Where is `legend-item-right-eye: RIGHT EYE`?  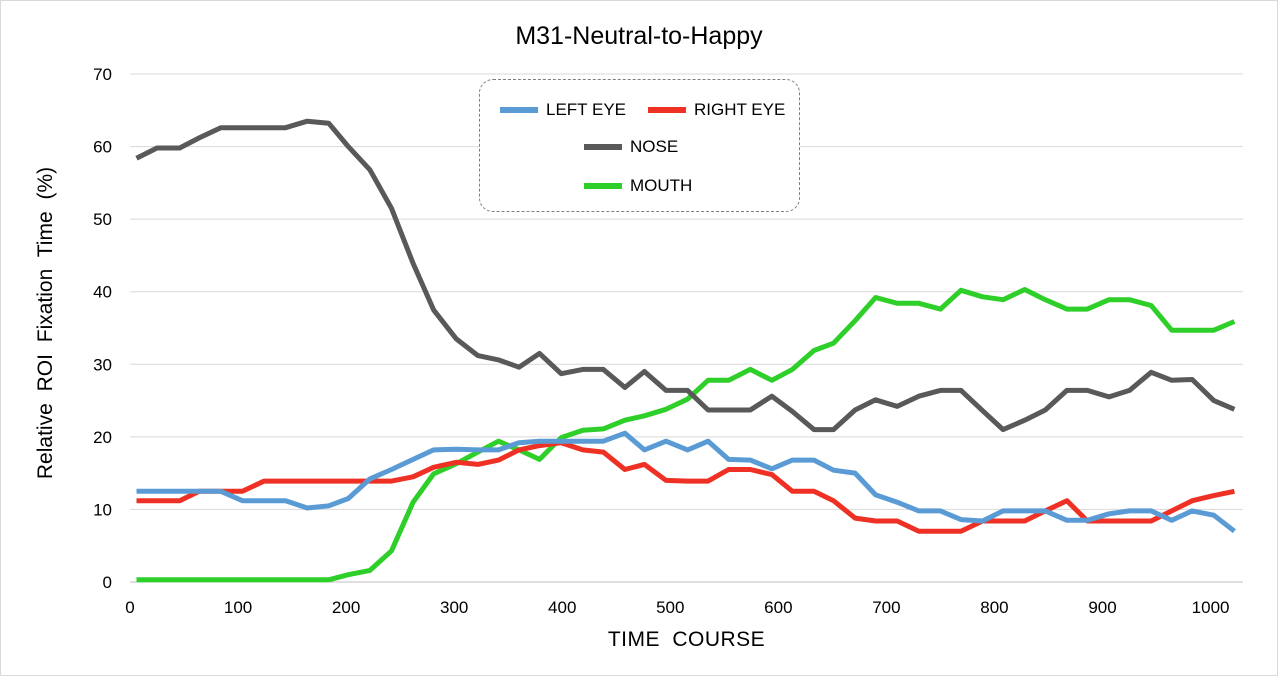
legend-item-right-eye: RIGHT EYE is located at coordinates (716, 110).